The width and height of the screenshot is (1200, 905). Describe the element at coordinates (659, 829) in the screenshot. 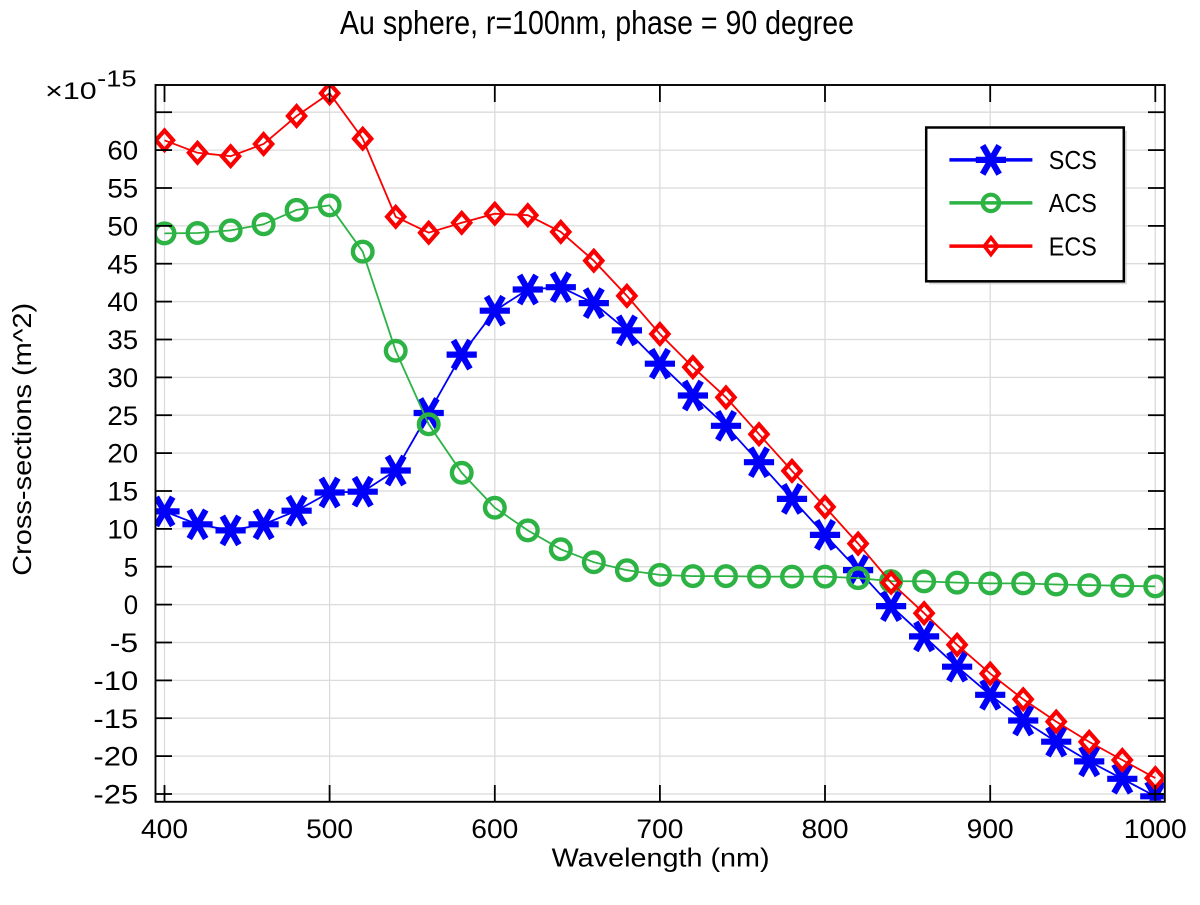

I see `svg-text: 700` at that location.